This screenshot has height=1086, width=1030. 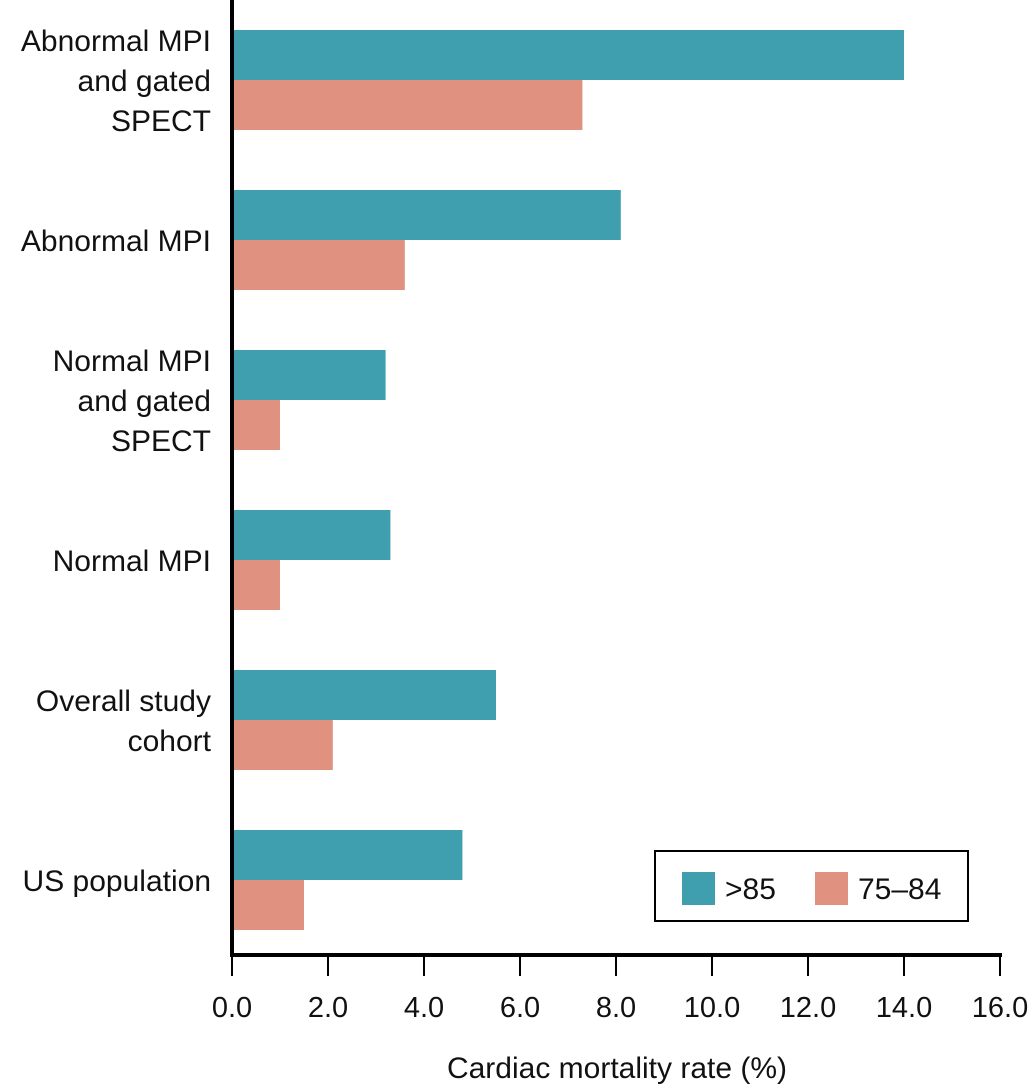 I want to click on legend-label-gt85: >85, so click(x=750, y=889).